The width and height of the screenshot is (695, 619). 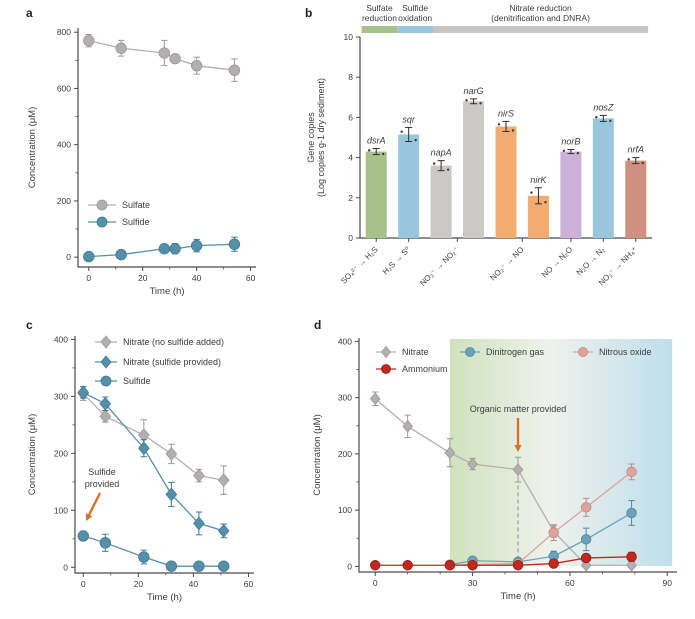 What do you see at coordinates (379, 18) in the screenshot?
I see `group-header: reduction` at bounding box center [379, 18].